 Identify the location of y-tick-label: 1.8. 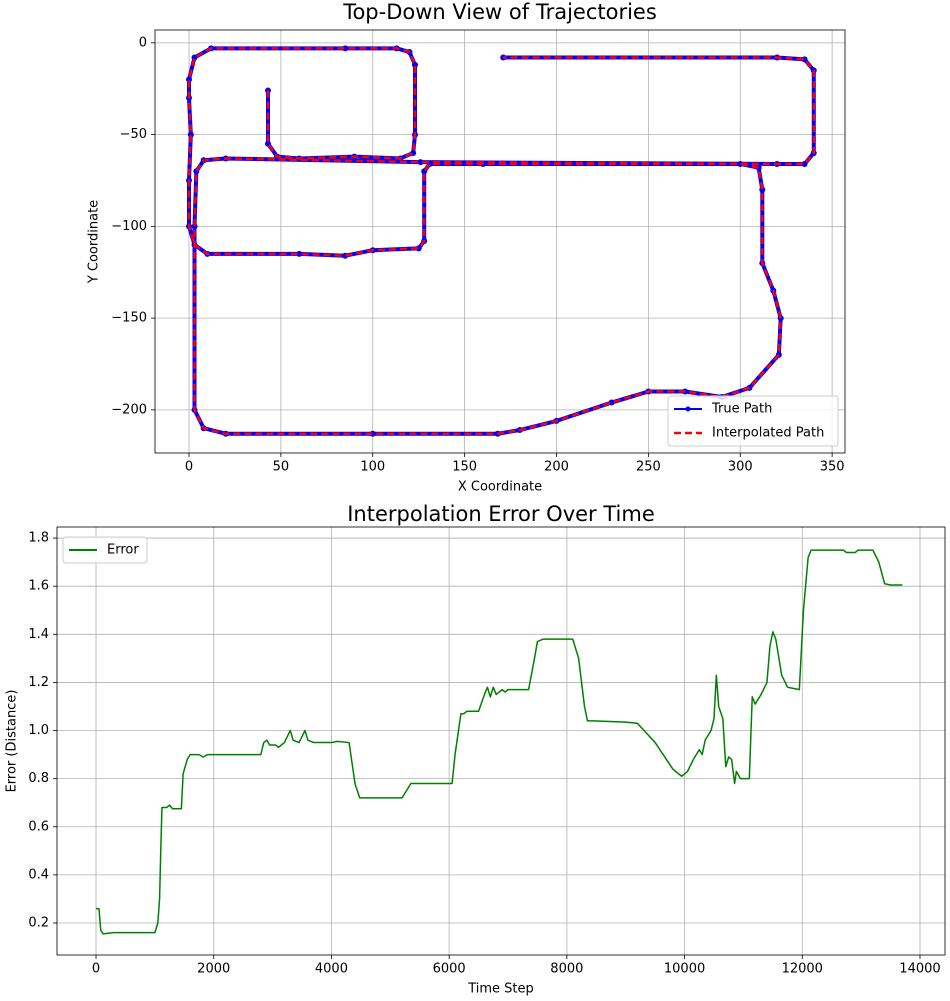
(38, 538).